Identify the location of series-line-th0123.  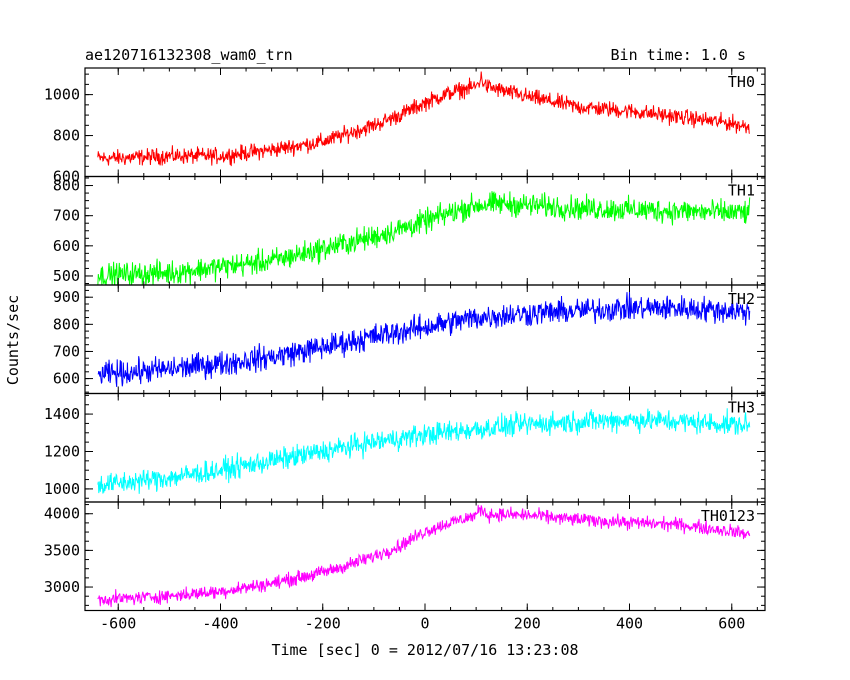
(424, 556).